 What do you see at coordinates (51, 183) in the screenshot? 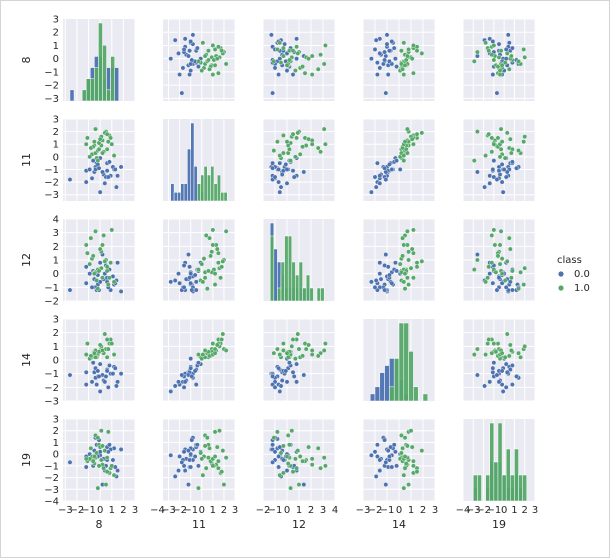
I see `y-tick-label: −2` at bounding box center [51, 183].